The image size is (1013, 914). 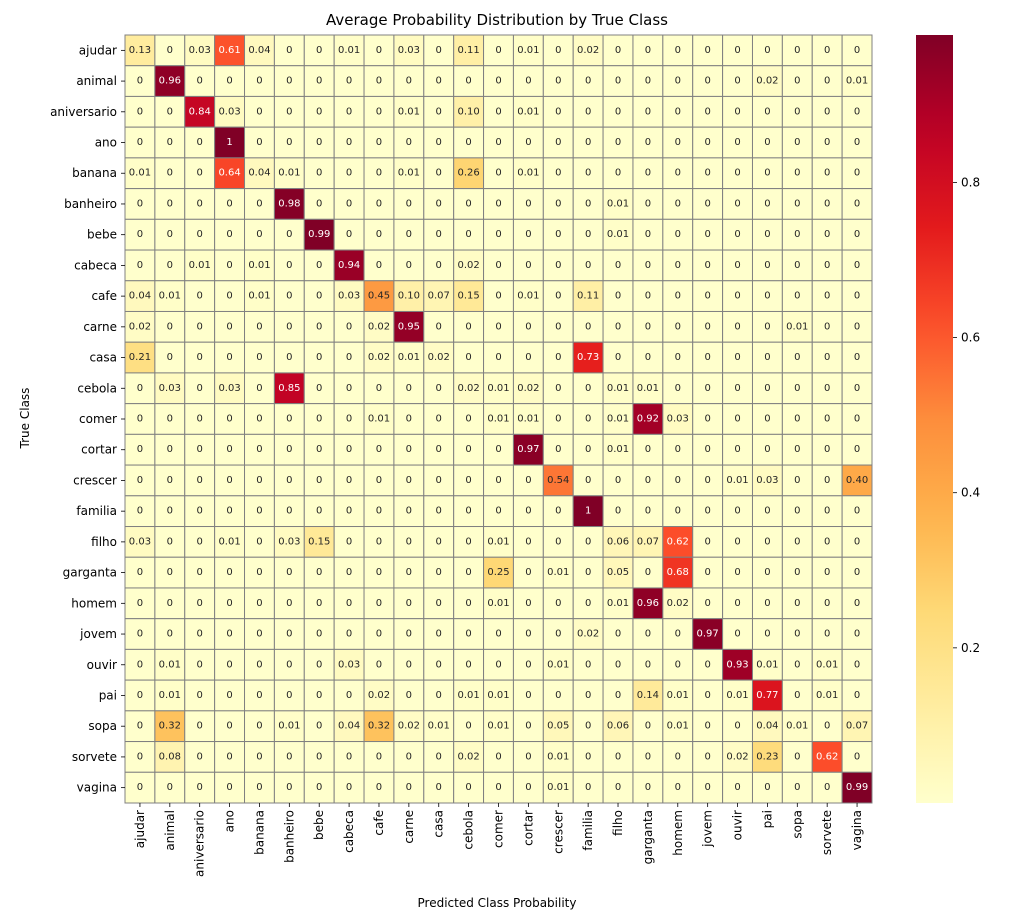 What do you see at coordinates (289, 836) in the screenshot?
I see `x-tick-label: banheiro` at bounding box center [289, 836].